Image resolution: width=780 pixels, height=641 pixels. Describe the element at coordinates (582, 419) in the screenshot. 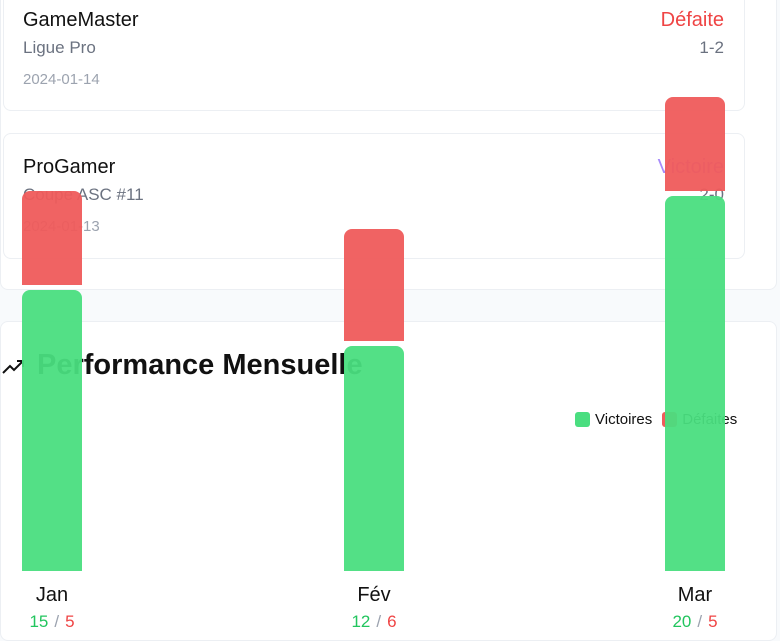

I see `legend-swatch` at that location.